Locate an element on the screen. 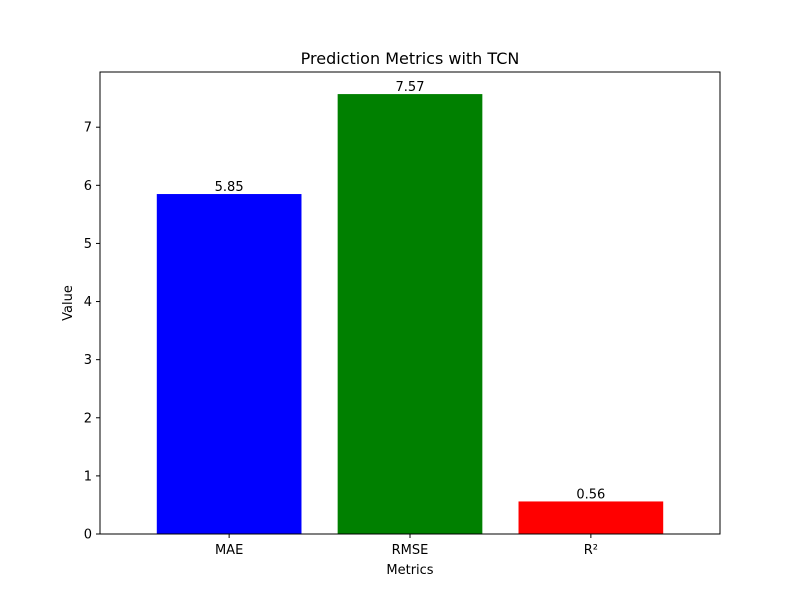 The height and width of the screenshot is (600, 800). x-tick-label-3: R² is located at coordinates (591, 550).